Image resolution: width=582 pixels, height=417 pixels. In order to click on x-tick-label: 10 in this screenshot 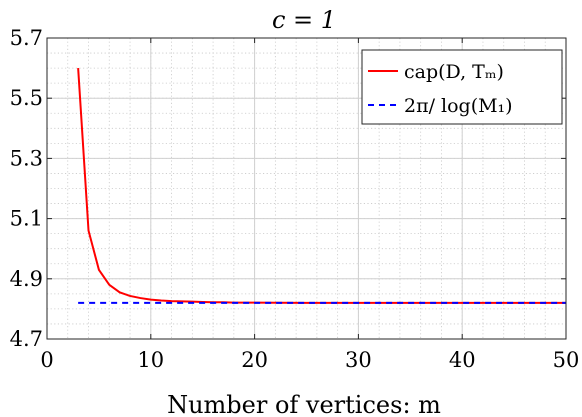, I will do `click(150, 360)`.